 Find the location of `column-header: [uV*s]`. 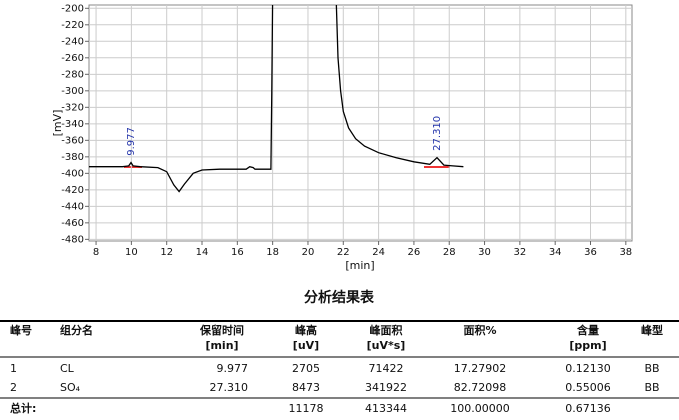

column-header: [uV*s] is located at coordinates (386, 345).